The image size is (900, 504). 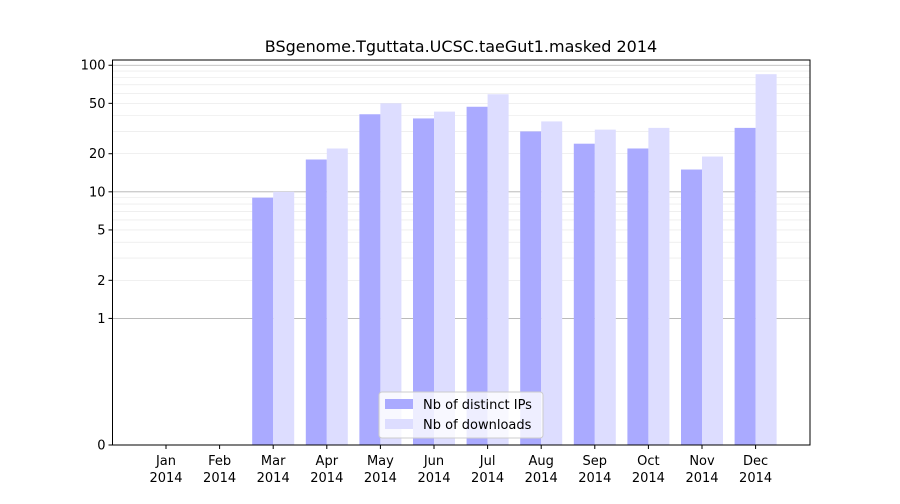 I want to click on y-tick-label: 2, so click(x=101, y=281).